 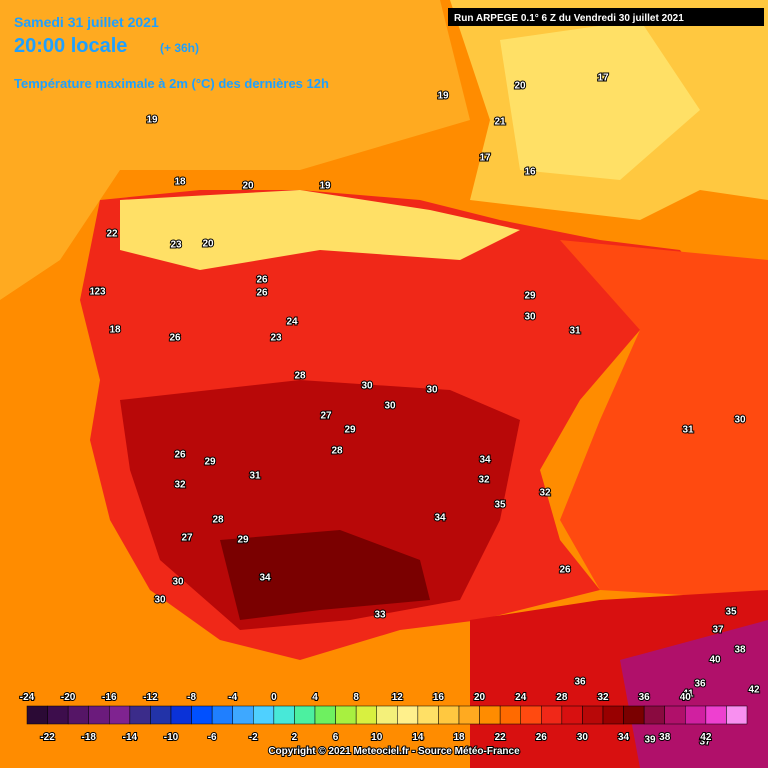 What do you see at coordinates (583, 737) in the screenshot?
I see `colorbar-label: 30` at bounding box center [583, 737].